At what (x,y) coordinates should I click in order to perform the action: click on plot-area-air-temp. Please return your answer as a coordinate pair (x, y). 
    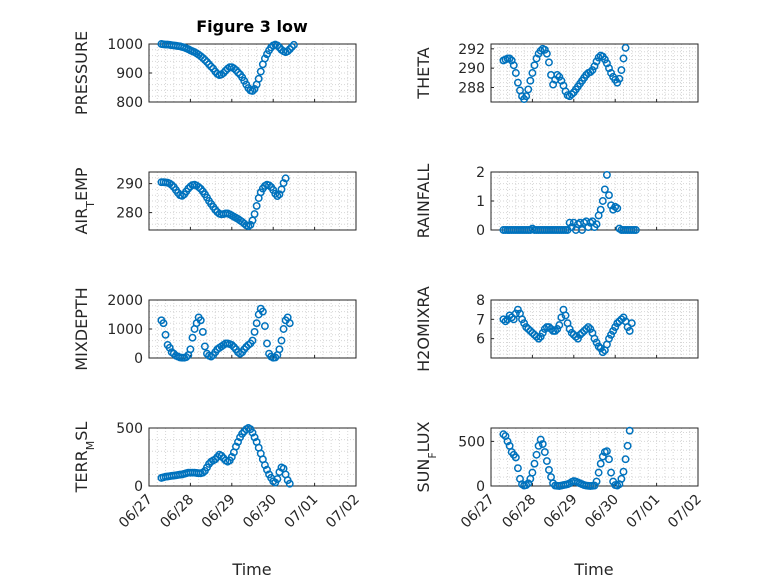
    Looking at the image, I should click on (252, 201).